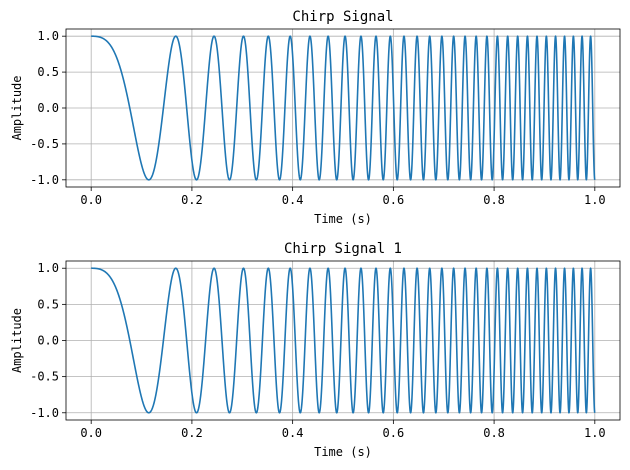  What do you see at coordinates (342, 17) in the screenshot?
I see `chart-title: Chirp Signal` at bounding box center [342, 17].